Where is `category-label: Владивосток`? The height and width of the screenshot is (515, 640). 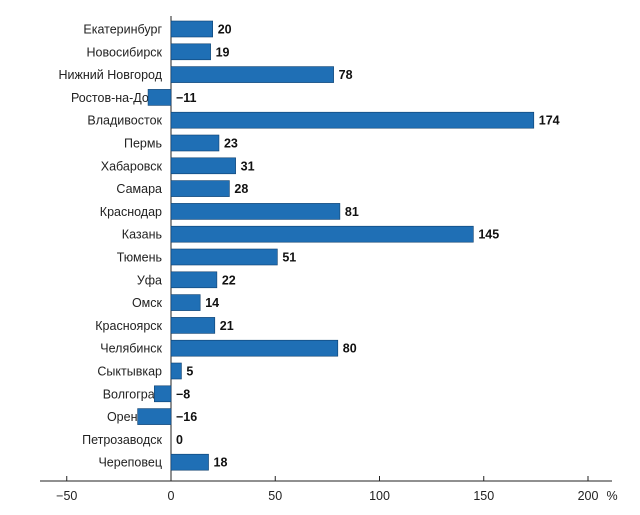 category-label: Владивосток is located at coordinates (124, 121).